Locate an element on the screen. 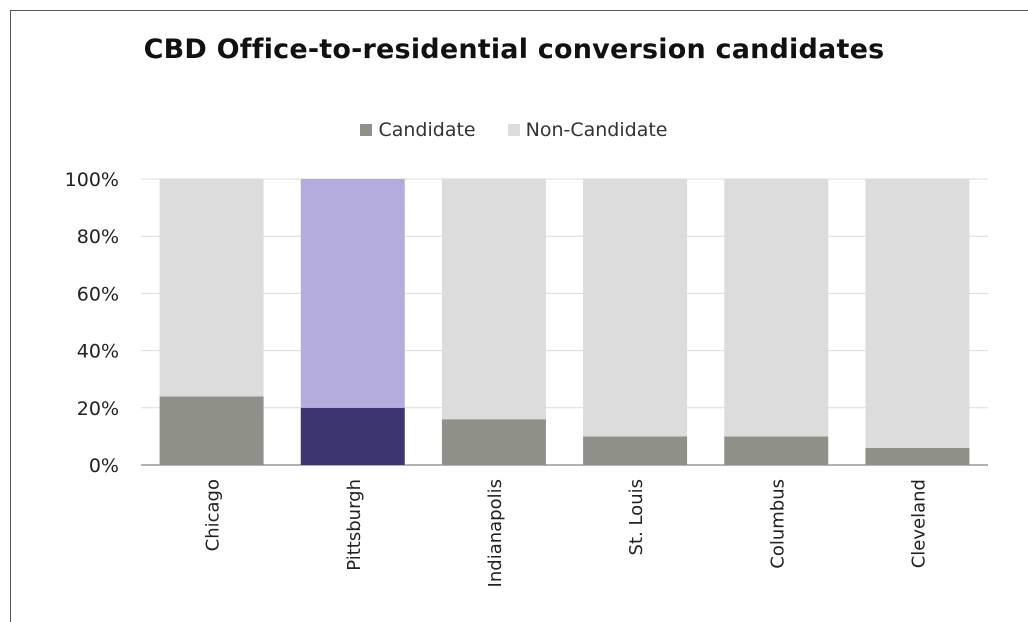  legend-swatch-non-candidate is located at coordinates (513, 130).